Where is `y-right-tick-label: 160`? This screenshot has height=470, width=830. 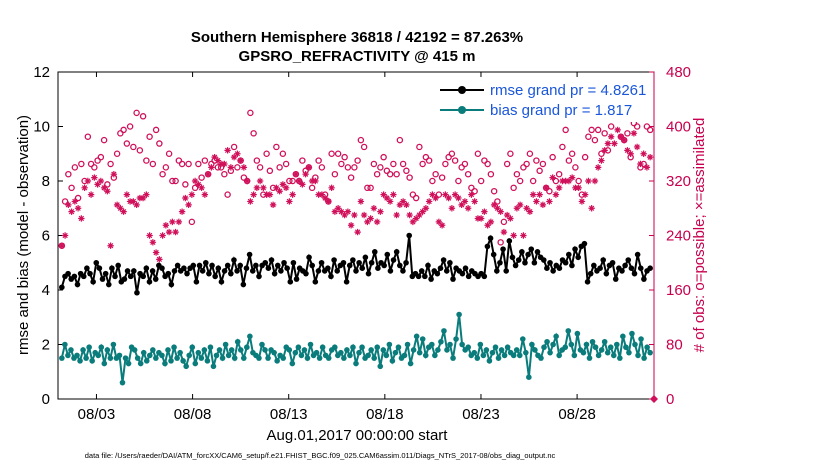 y-right-tick-label: 160 is located at coordinates (678, 290).